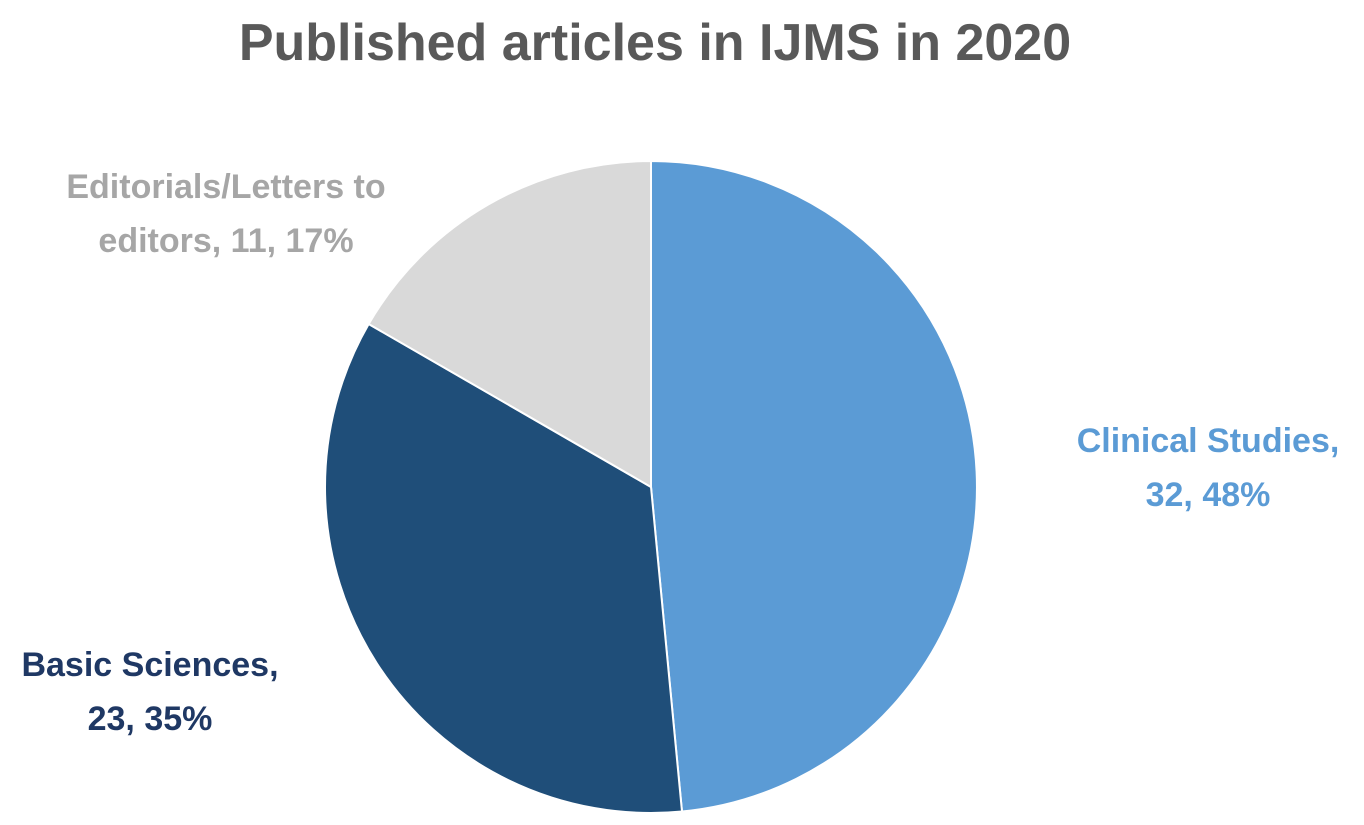  I want to click on slice-label-basic-sciences: Basic Sciences, 23, 35%, so click(149, 692).